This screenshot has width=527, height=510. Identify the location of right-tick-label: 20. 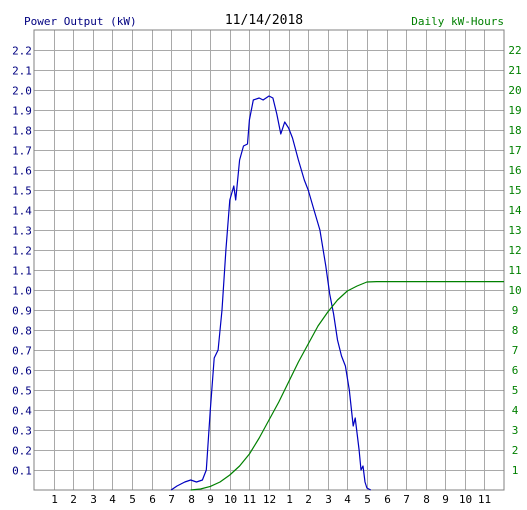
(514, 90).